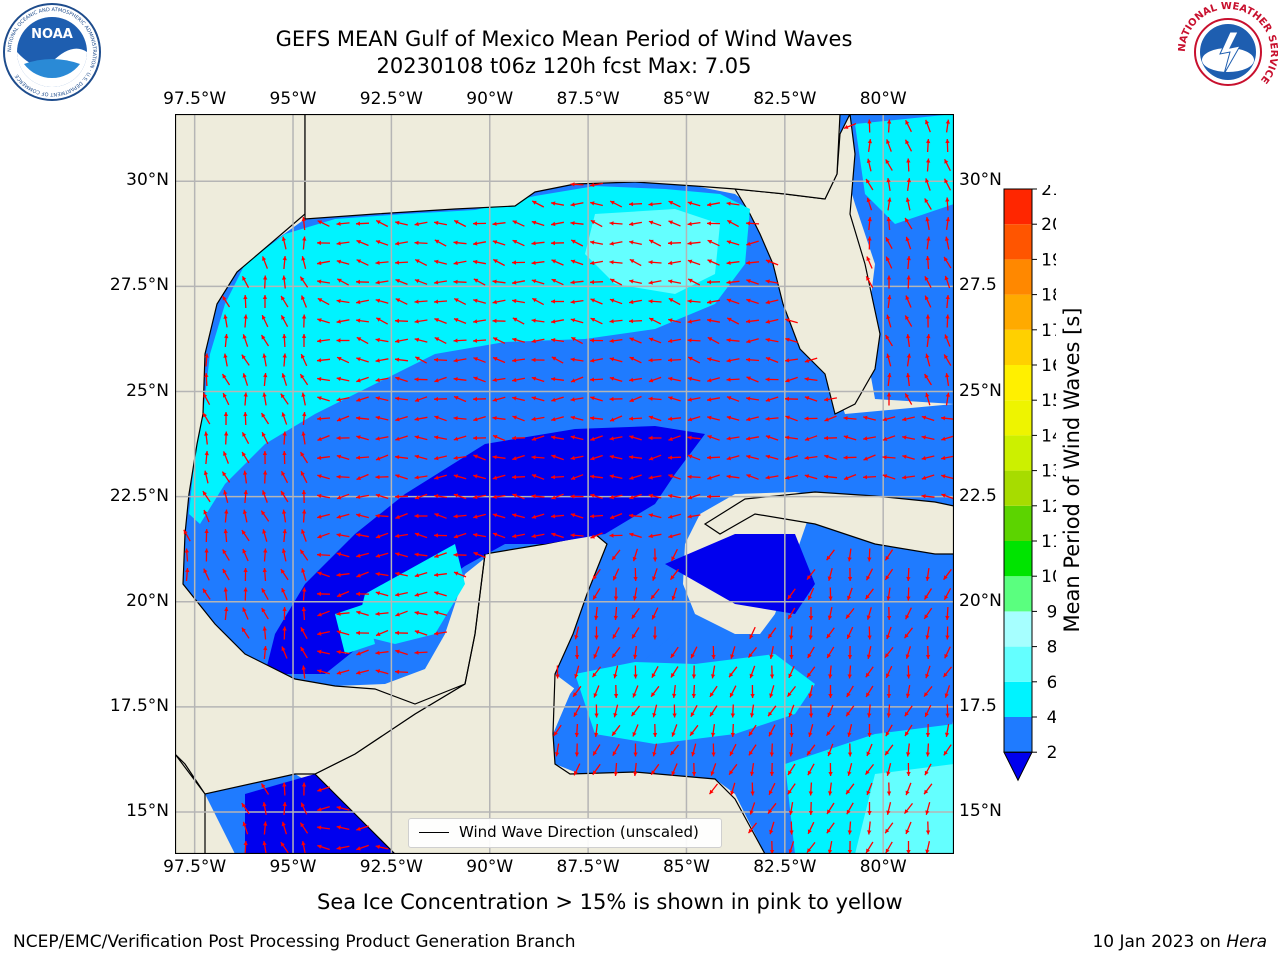  What do you see at coordinates (1246, 942) in the screenshot?
I see `host-name: Hera` at bounding box center [1246, 942].